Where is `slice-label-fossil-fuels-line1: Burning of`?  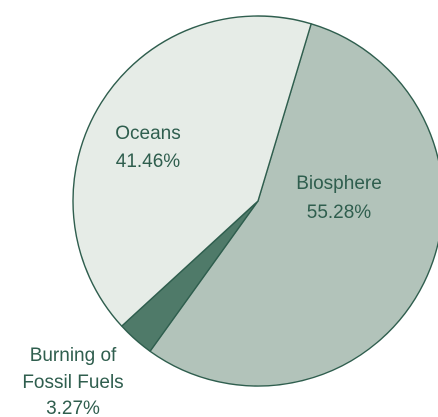 slice-label-fossil-fuels-line1: Burning of is located at coordinates (73, 355).